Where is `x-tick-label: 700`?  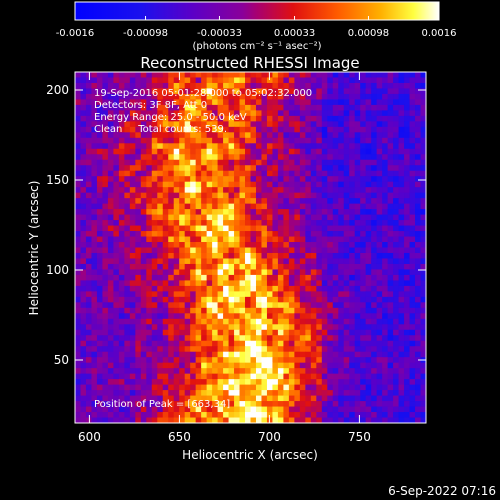 x-tick-label: 700 is located at coordinates (269, 437).